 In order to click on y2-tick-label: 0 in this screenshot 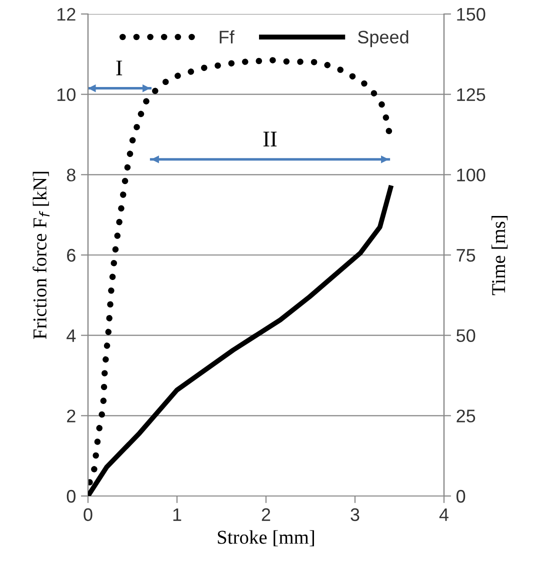, I will do `click(461, 496)`.